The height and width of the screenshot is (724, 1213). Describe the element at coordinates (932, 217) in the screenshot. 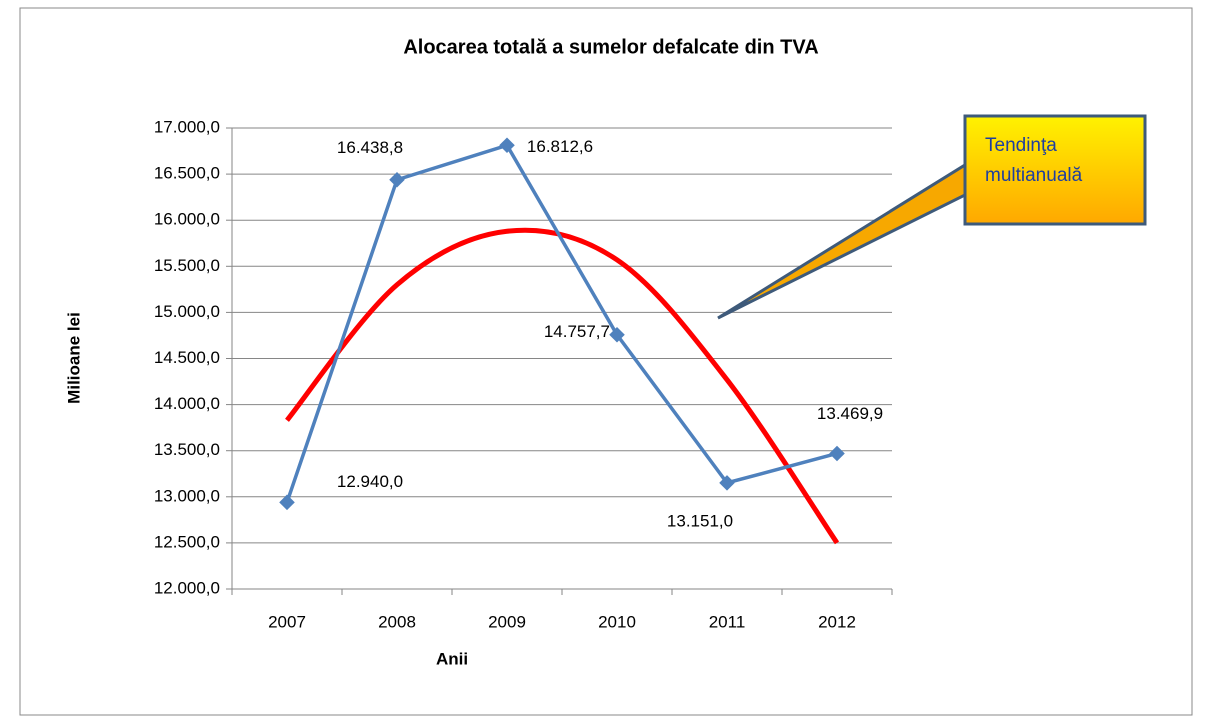

I see `callout: Tendinţa multianuală` at that location.